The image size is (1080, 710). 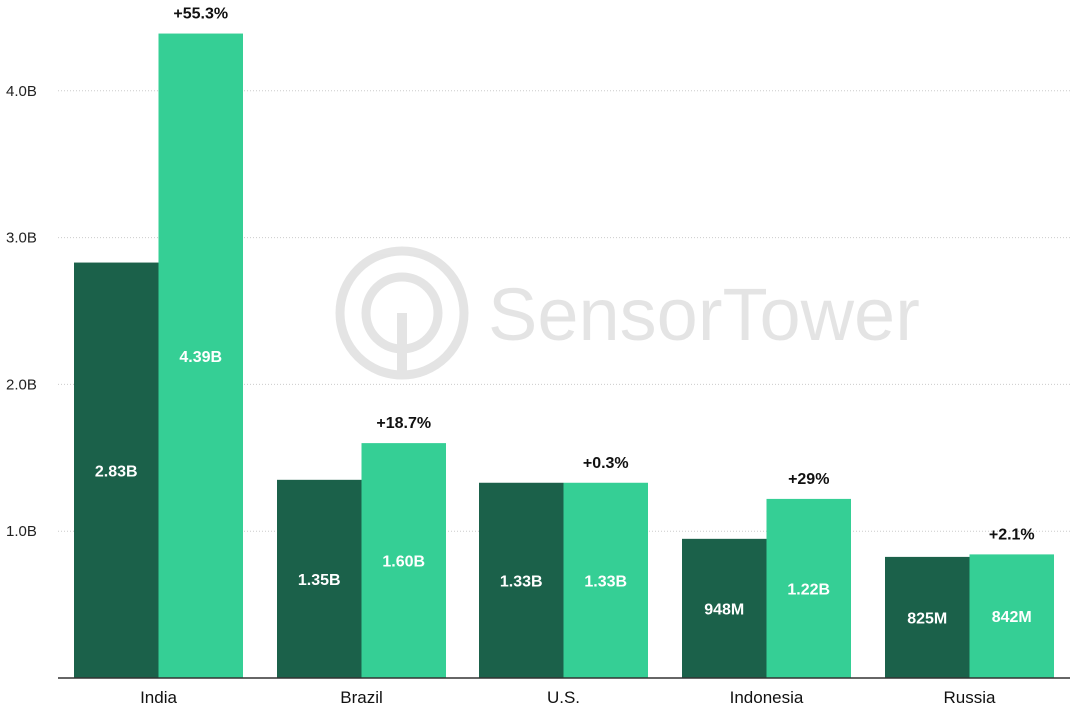 I want to click on bar-value-label: 1.35B, so click(x=319, y=580).